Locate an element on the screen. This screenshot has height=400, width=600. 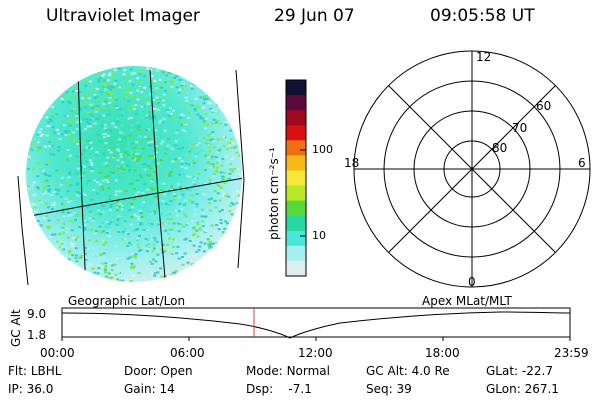
observation-time: 09:05:58 UT is located at coordinates (482, 16).